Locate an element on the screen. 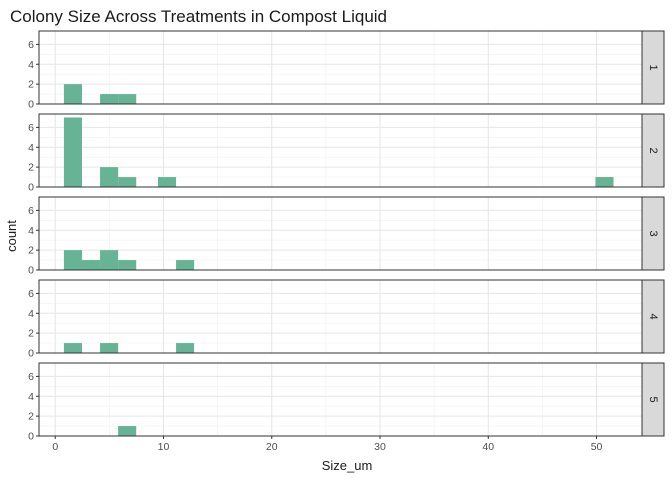 This screenshot has width=672, height=480. x-tick-label: 40 is located at coordinates (488, 447).